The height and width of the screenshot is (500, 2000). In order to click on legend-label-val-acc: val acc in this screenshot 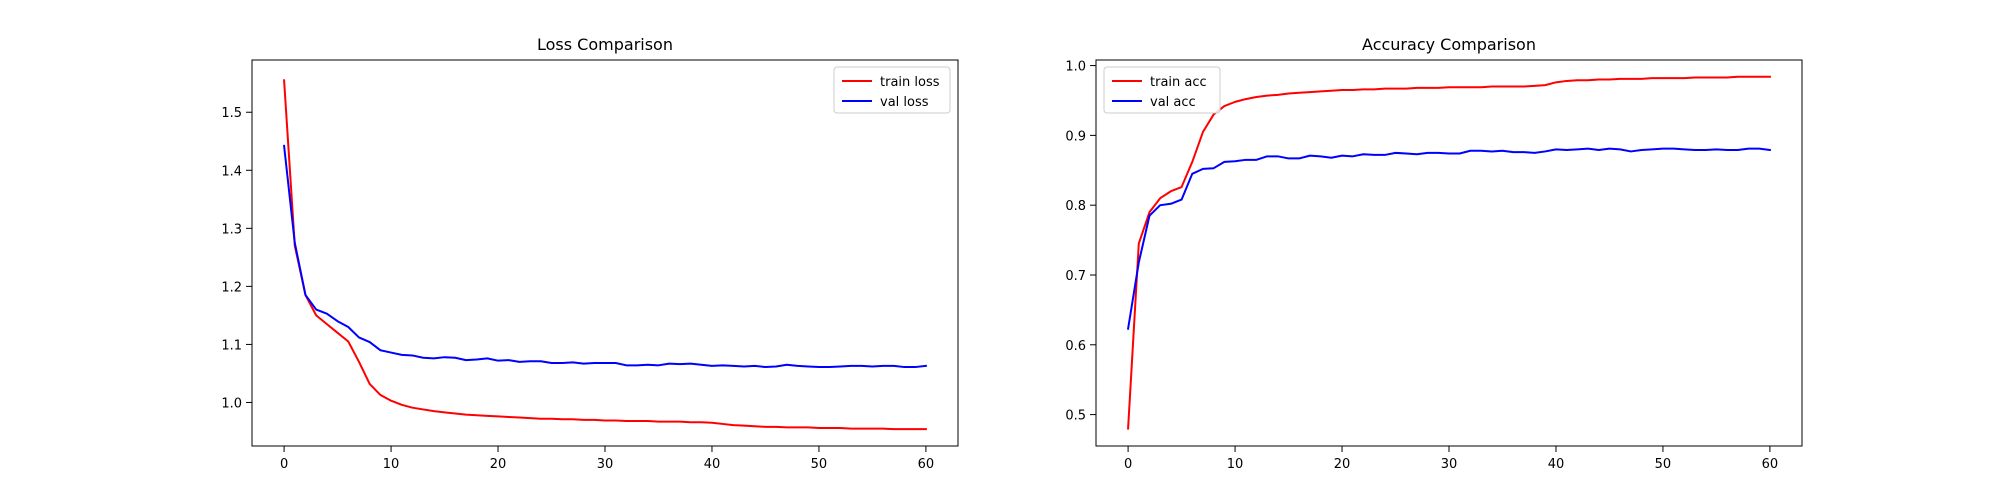, I will do `click(1173, 102)`.